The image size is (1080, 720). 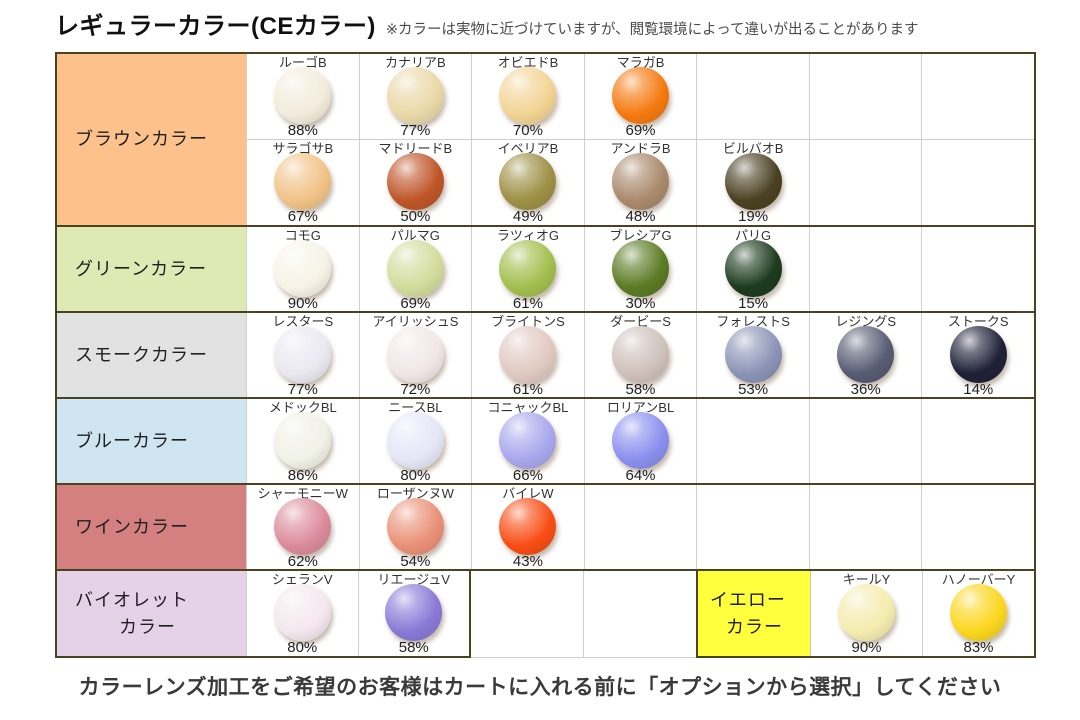 What do you see at coordinates (415, 407) in the screenshot?
I see `swatch-name: ニースBL` at bounding box center [415, 407].